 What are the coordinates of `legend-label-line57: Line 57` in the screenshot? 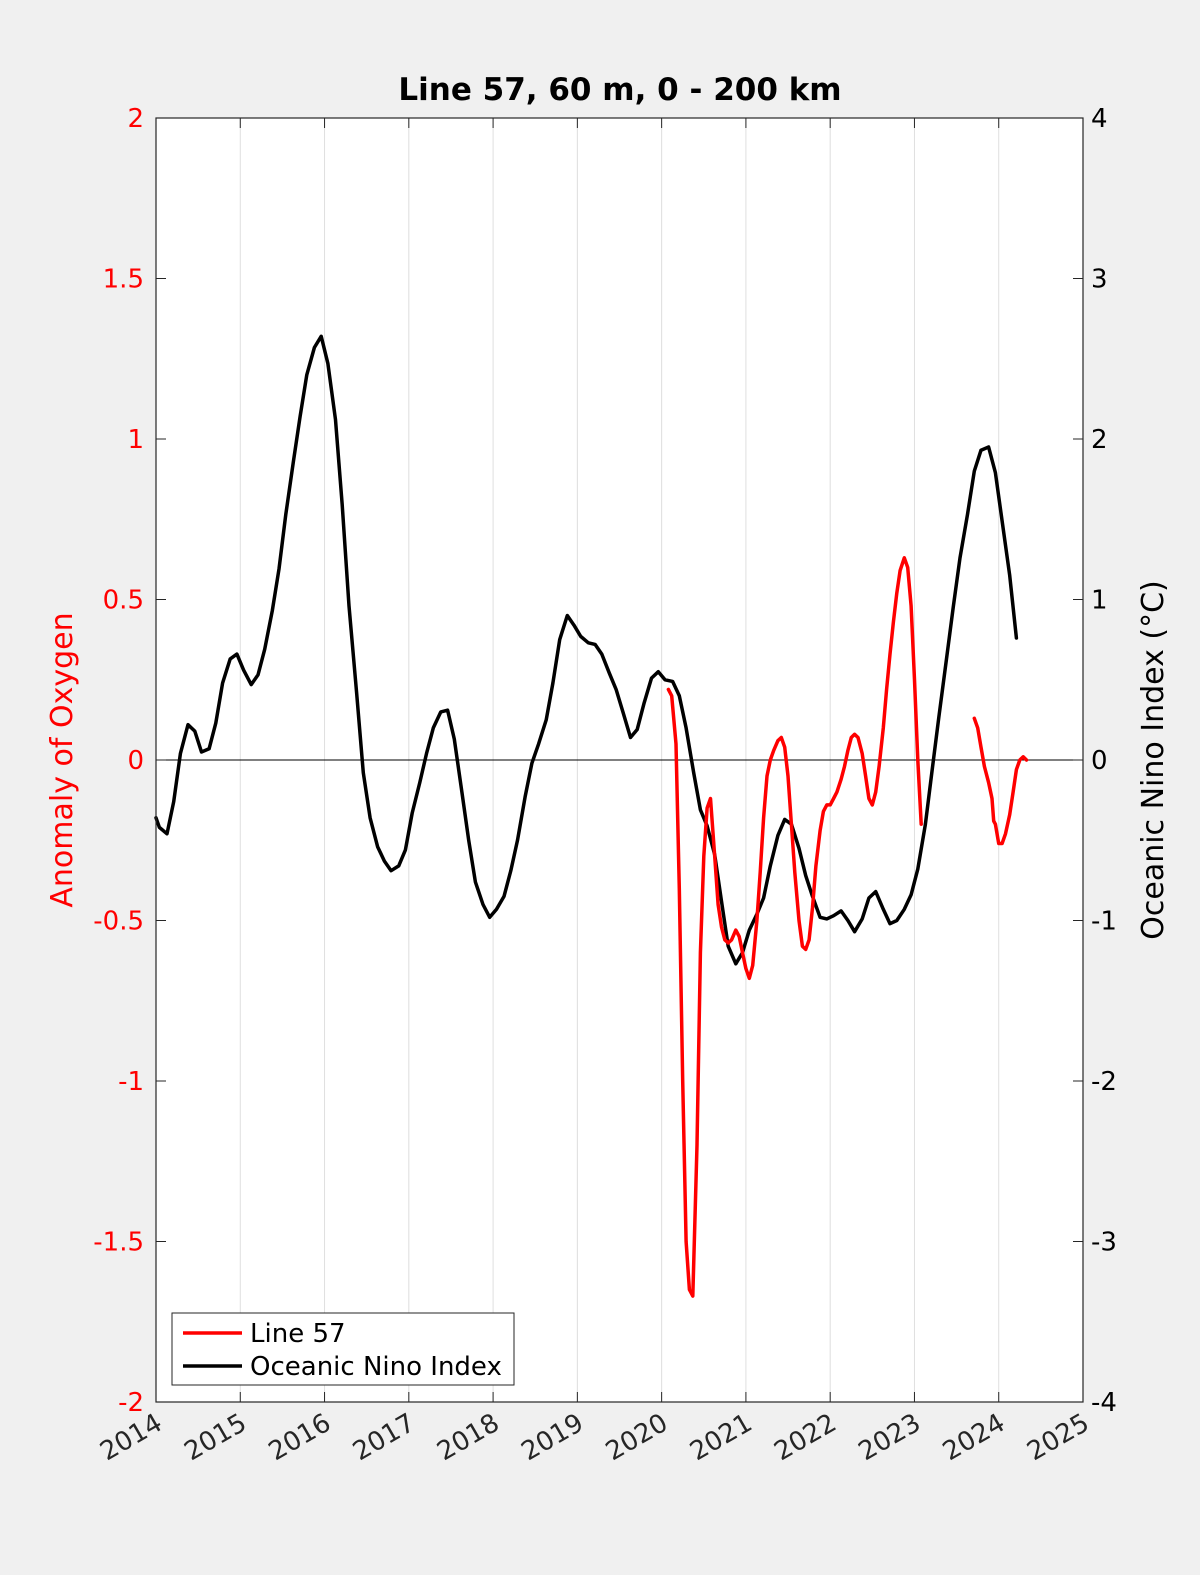 It's located at (298, 1334).